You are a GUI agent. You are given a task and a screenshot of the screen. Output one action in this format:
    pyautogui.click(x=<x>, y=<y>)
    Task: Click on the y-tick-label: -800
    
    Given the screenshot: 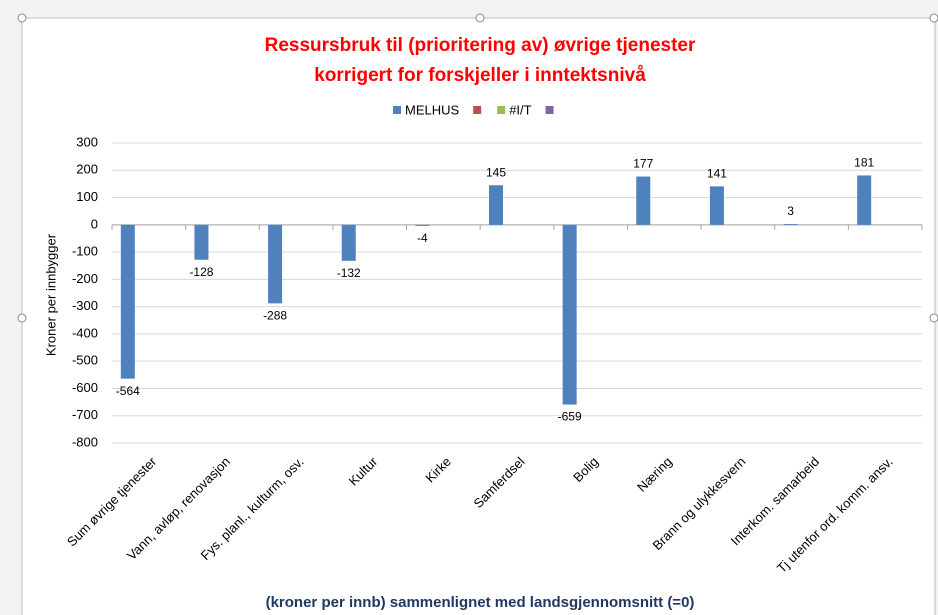 What is the action you would take?
    pyautogui.click(x=85, y=441)
    